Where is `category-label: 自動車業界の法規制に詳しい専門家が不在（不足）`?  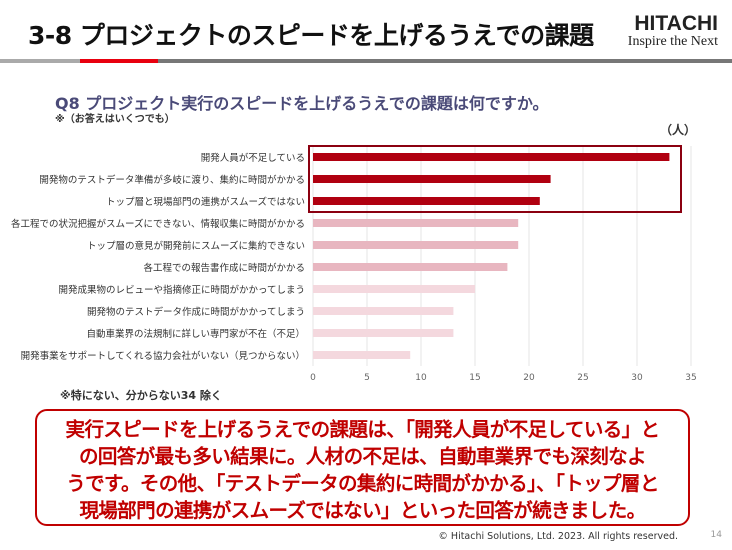 category-label: 自動車業界の法規制に詳しい専門家が不在（不足） is located at coordinates (195, 334).